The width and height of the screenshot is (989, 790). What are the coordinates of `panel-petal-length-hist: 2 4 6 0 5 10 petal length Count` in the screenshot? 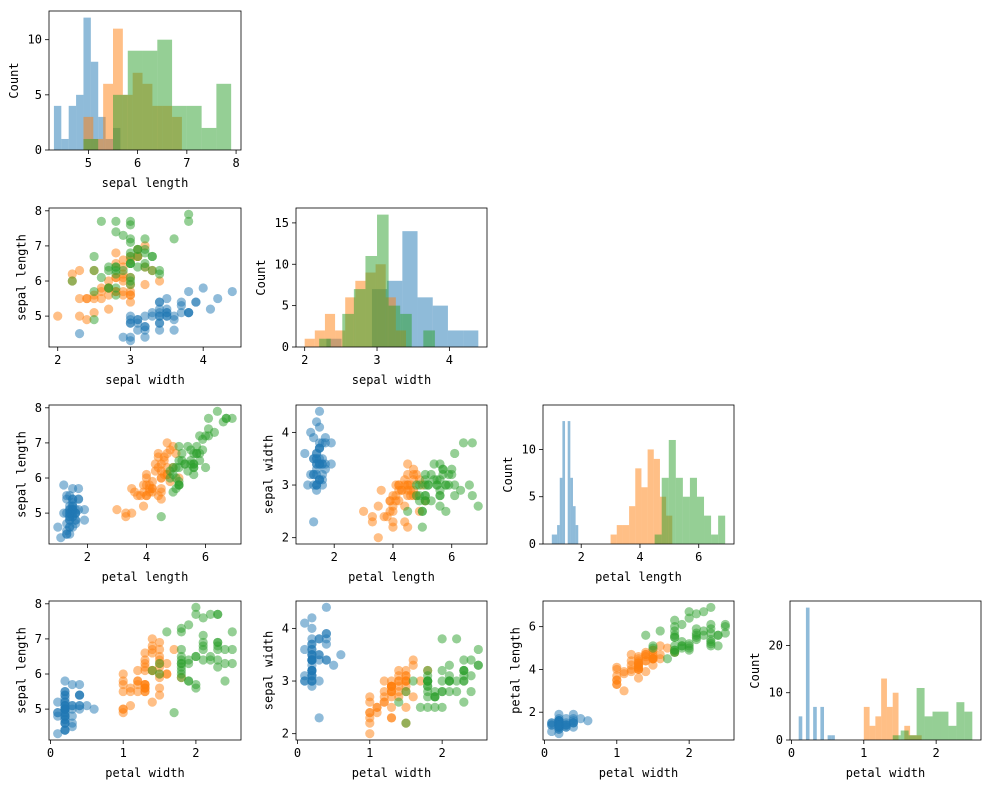 It's located at (618, 494).